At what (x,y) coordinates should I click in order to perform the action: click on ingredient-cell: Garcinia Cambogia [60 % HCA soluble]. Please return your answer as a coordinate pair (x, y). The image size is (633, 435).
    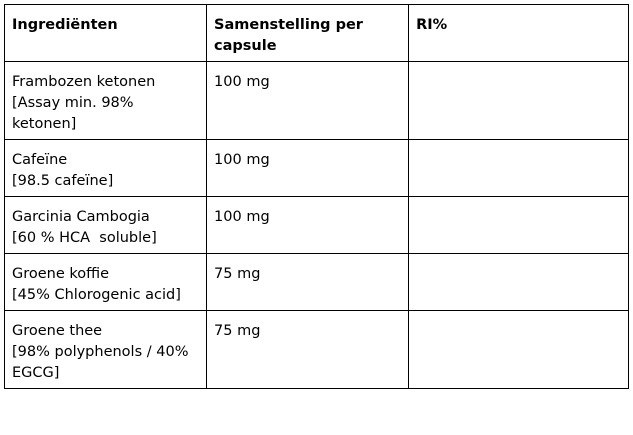
    Looking at the image, I should click on (105, 225).